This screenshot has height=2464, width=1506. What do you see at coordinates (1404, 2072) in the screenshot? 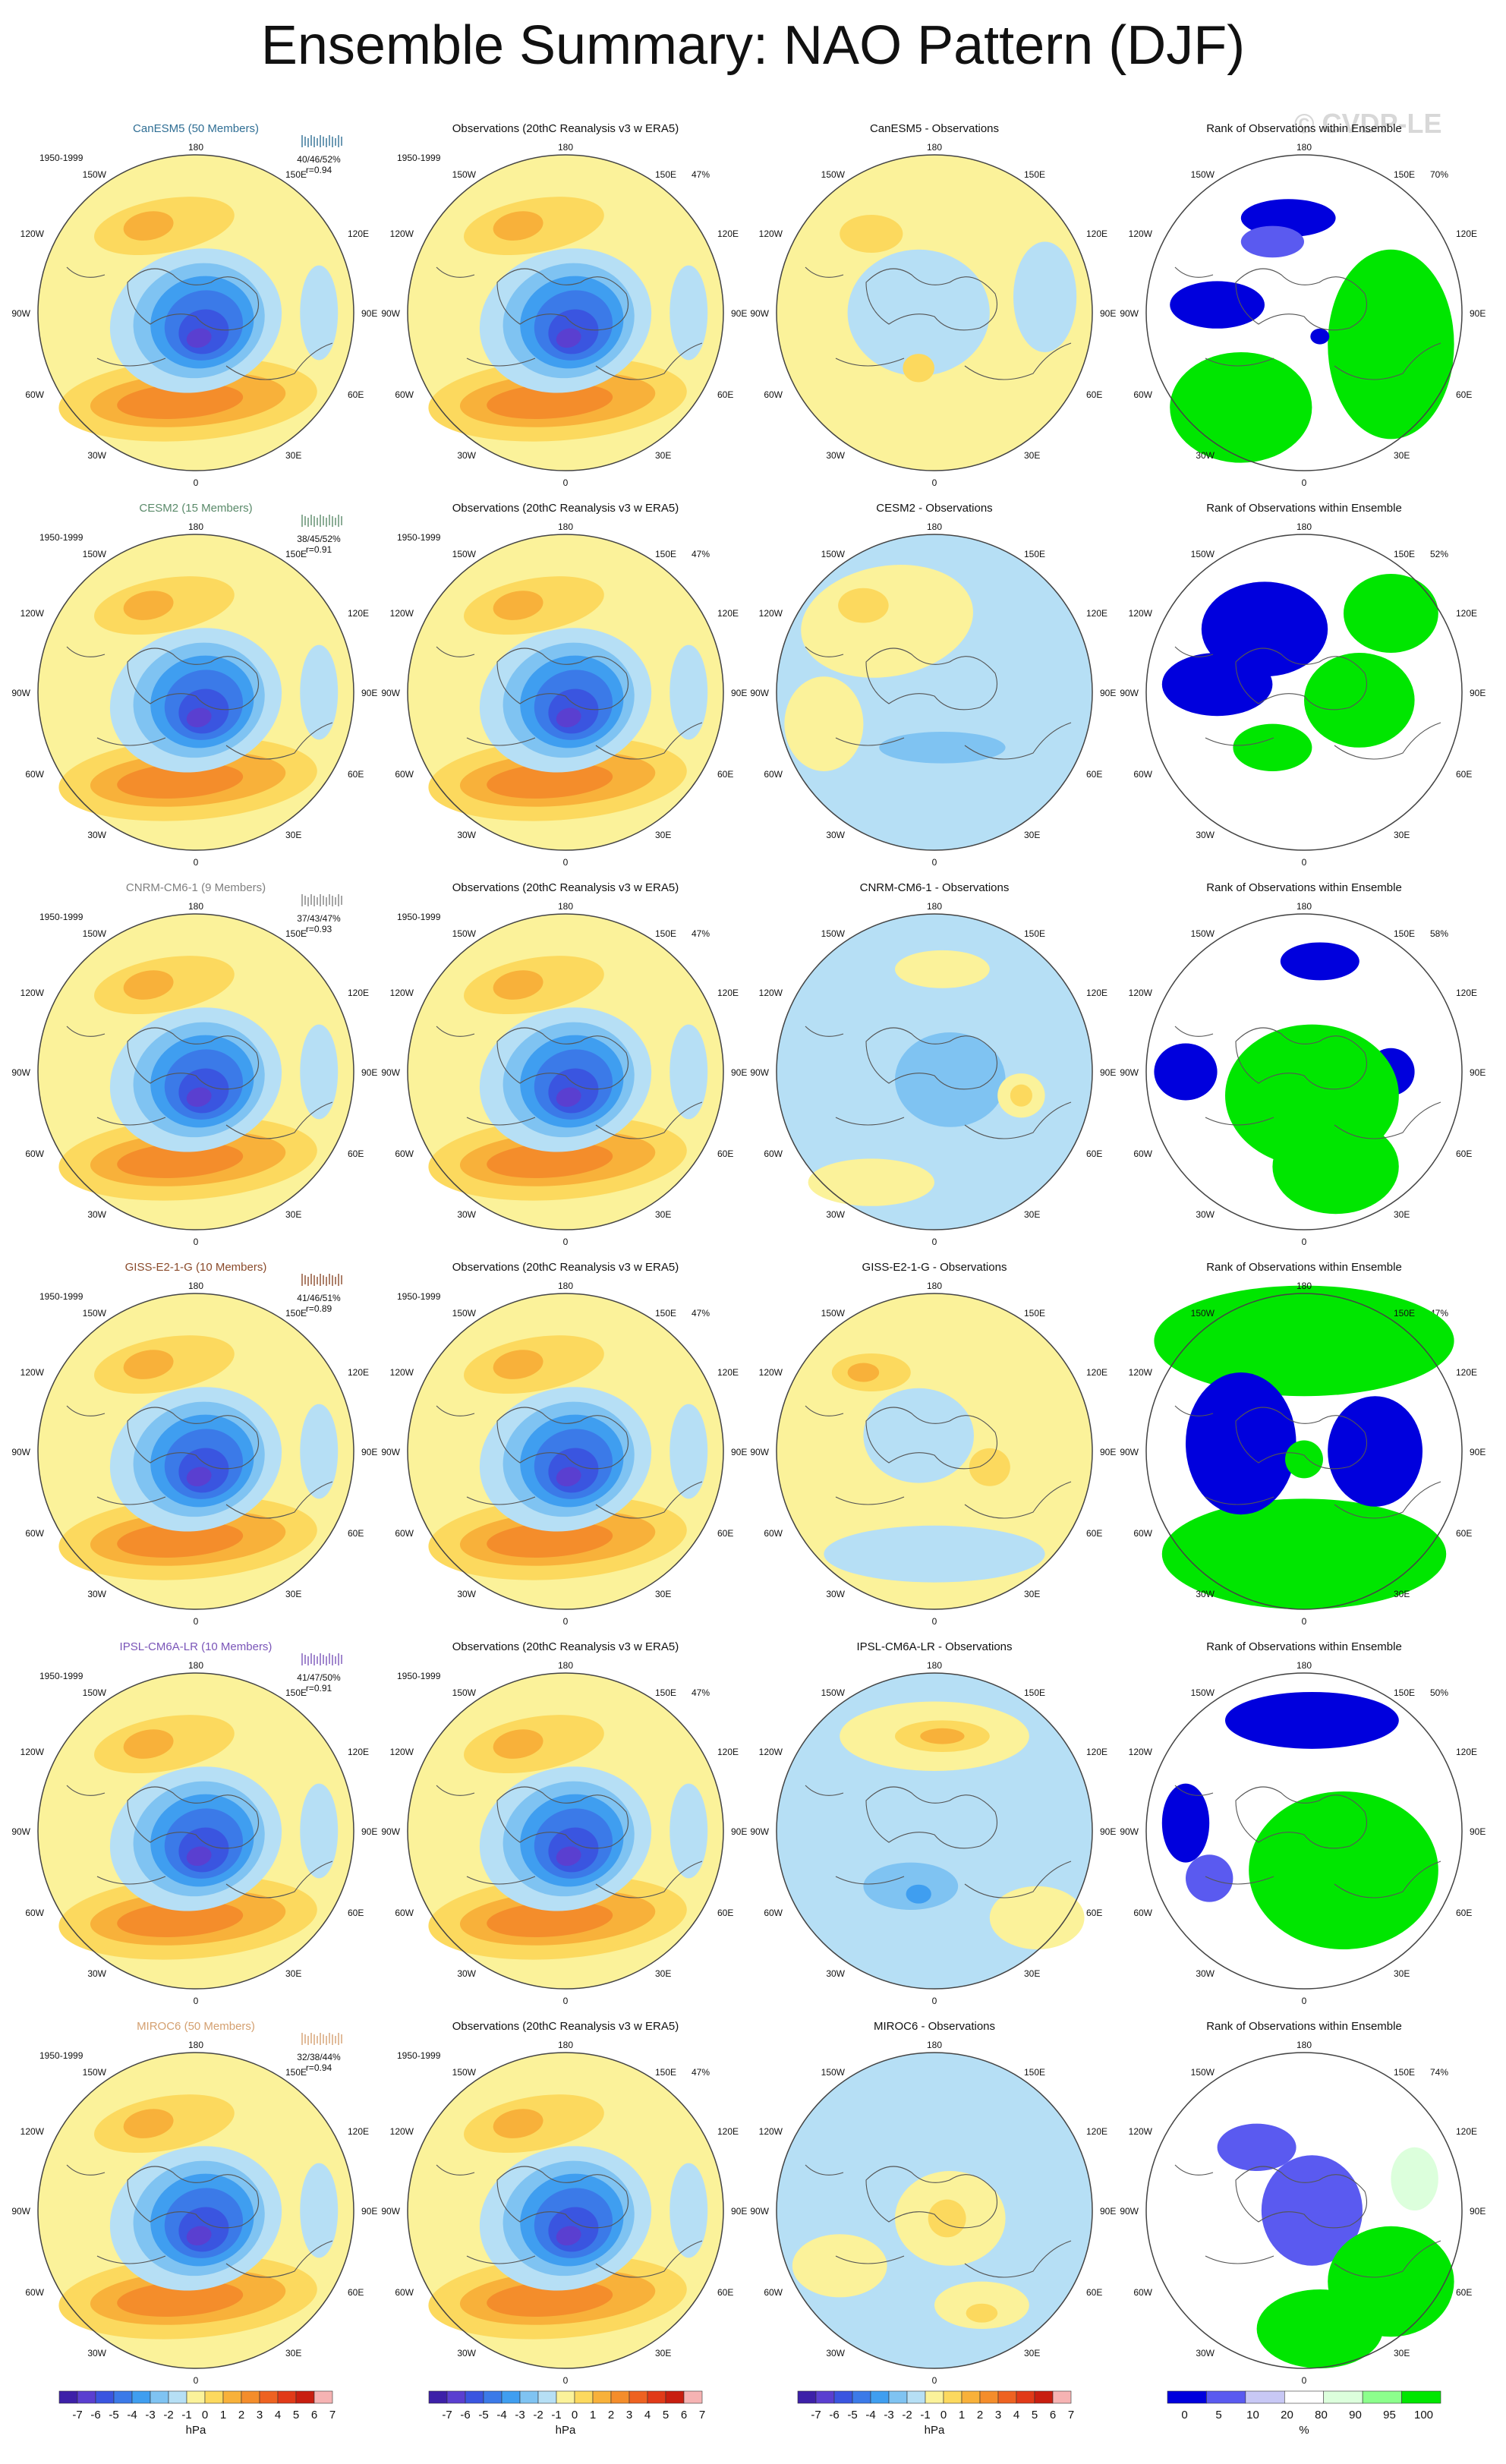
I see `rank-lon-label: 150E` at bounding box center [1404, 2072].